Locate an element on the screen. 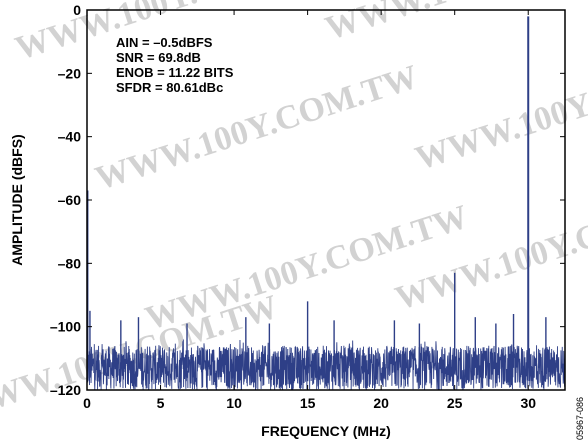 The height and width of the screenshot is (448, 588). x-tick-label: 0 is located at coordinates (87, 403).